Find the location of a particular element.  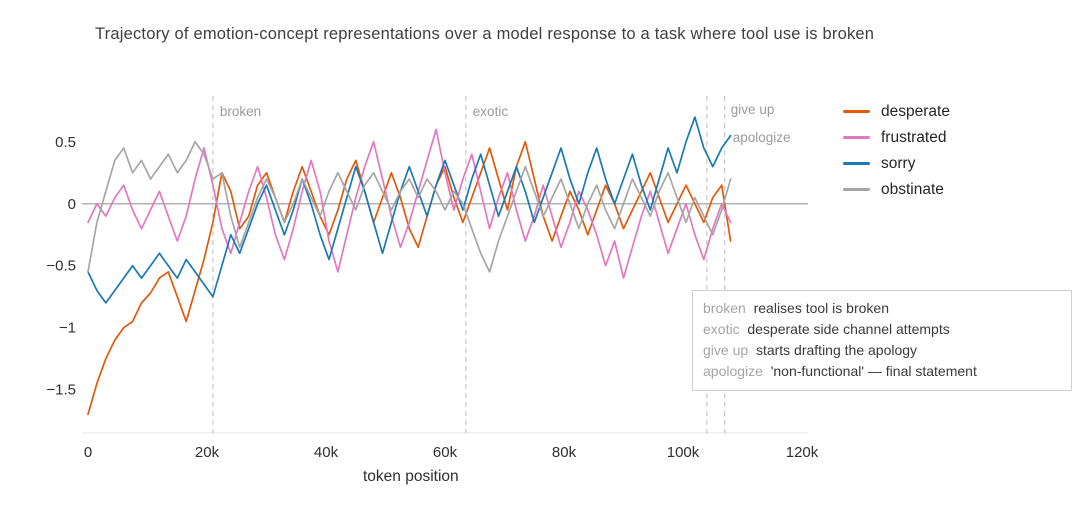

event-label-broken: broken is located at coordinates (240, 111).